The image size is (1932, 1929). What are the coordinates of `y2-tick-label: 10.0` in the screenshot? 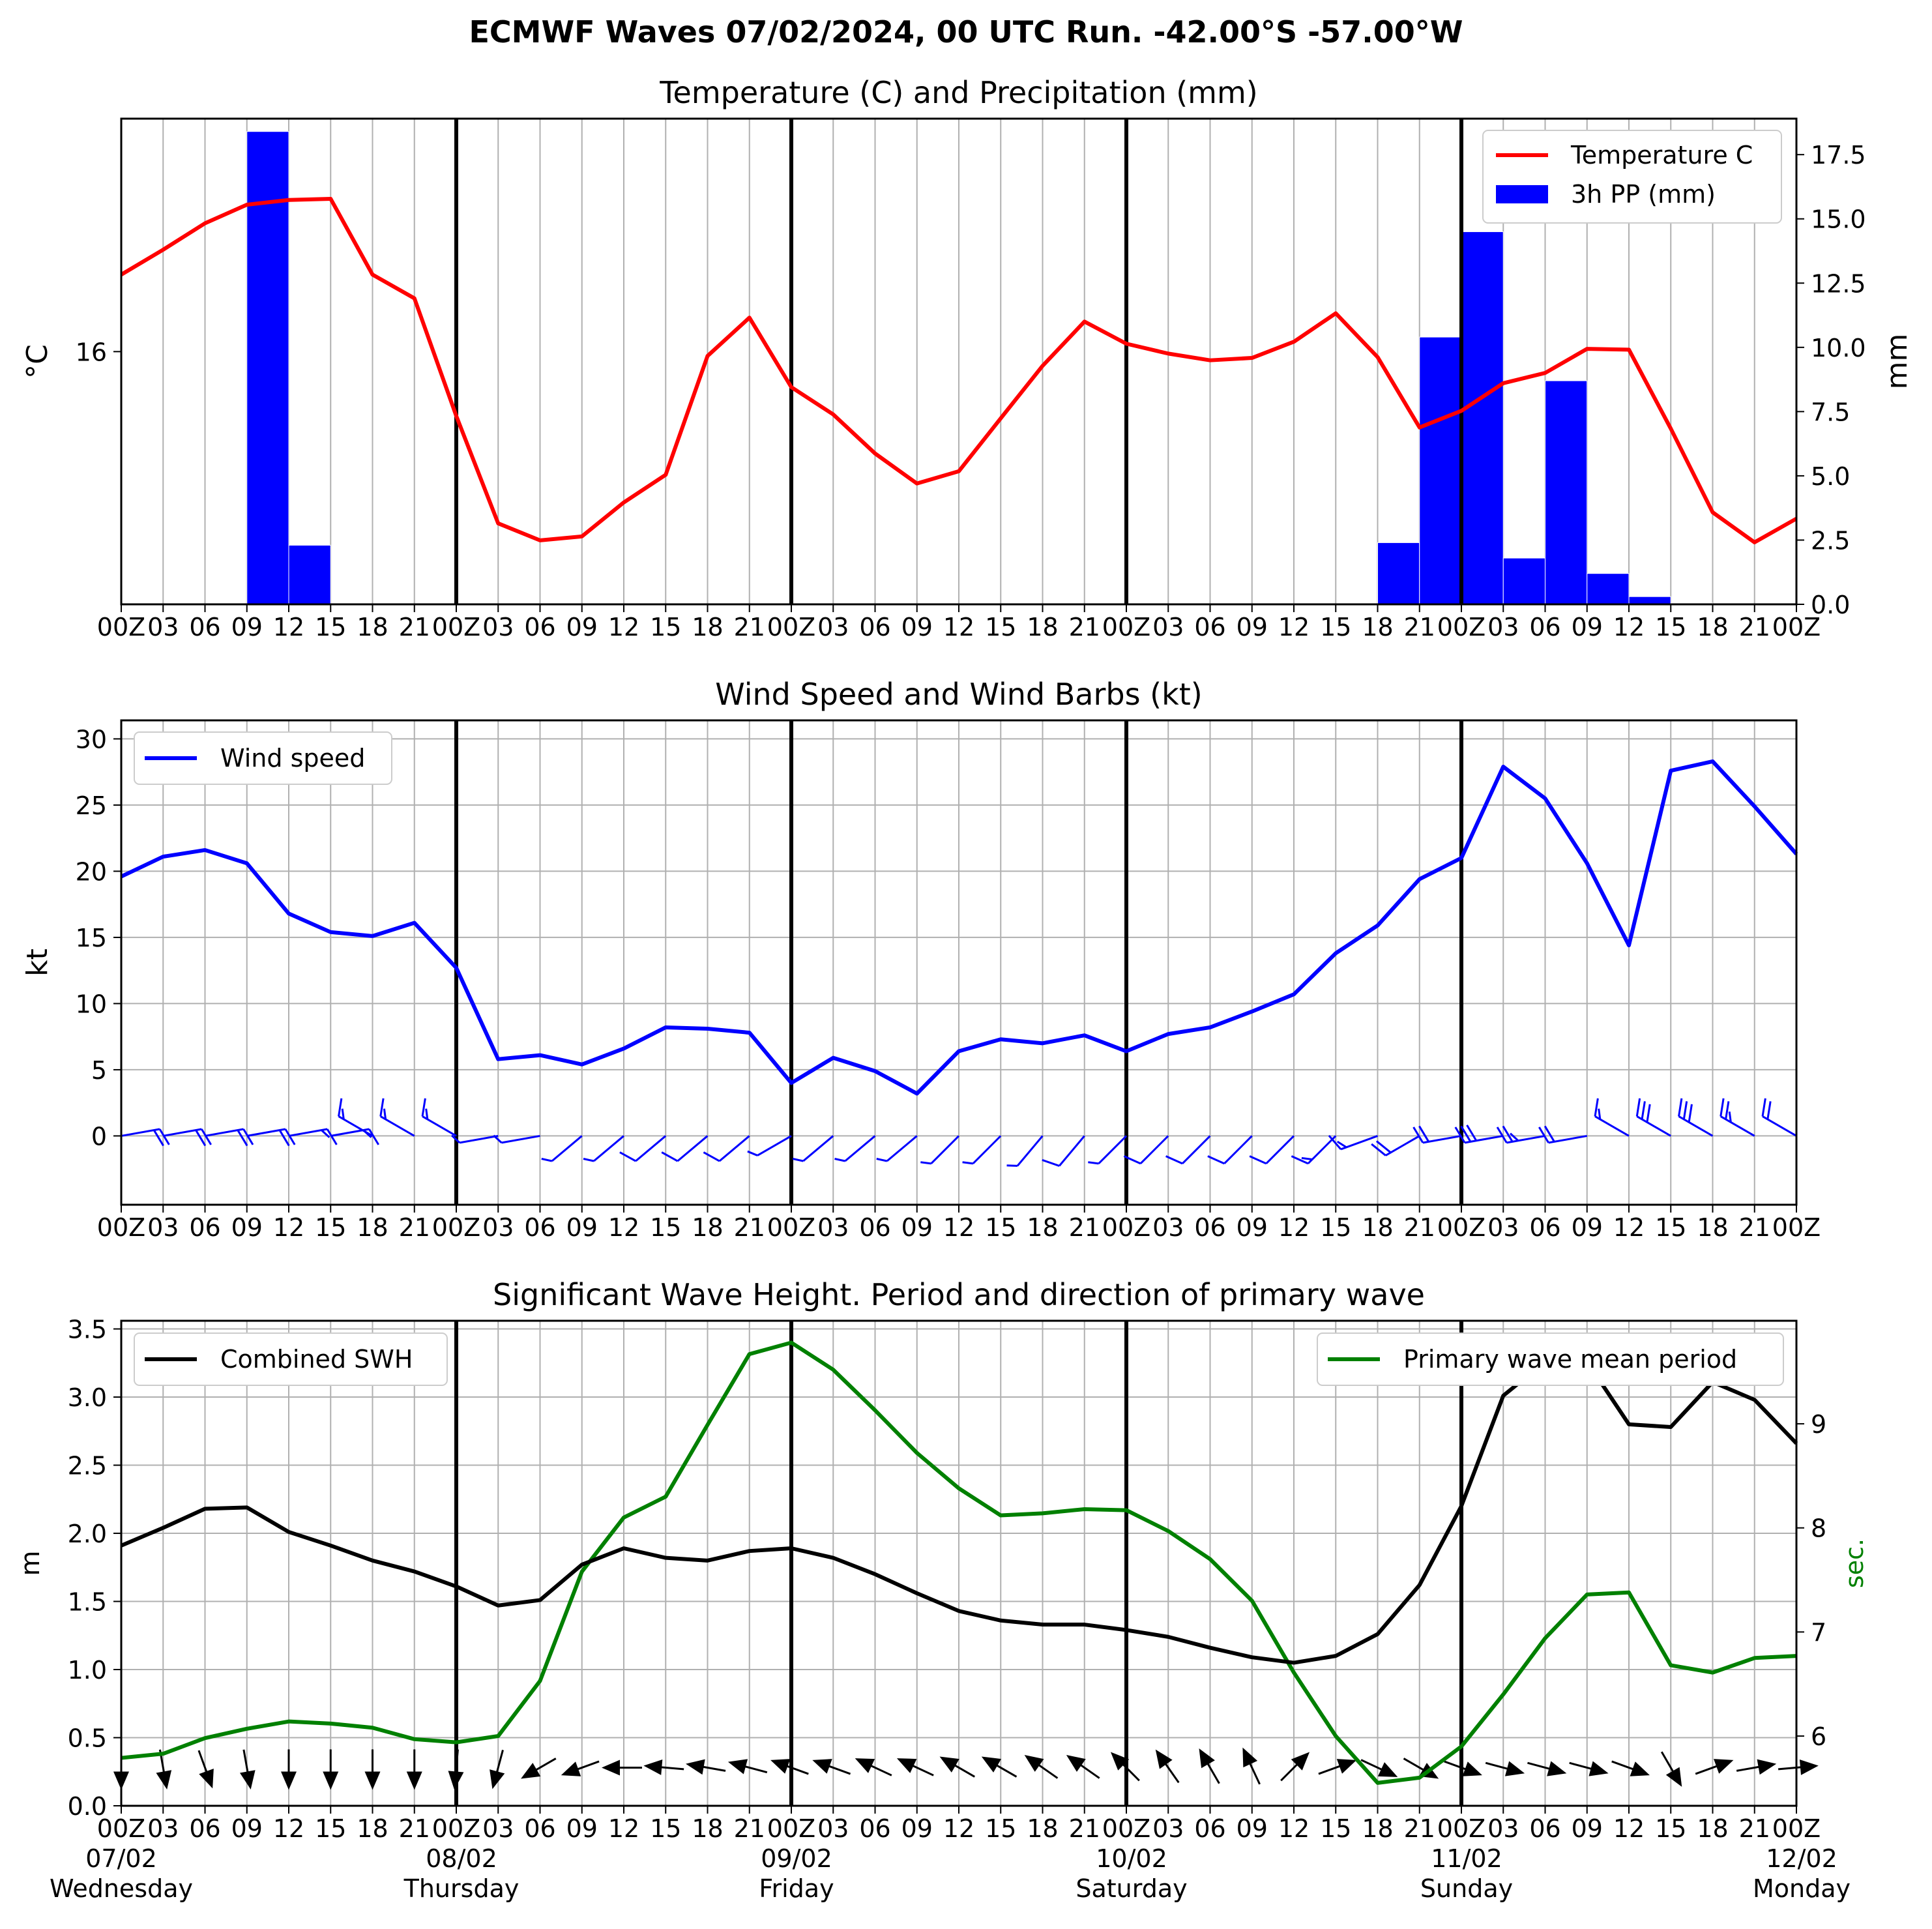 It's located at (1838, 348).